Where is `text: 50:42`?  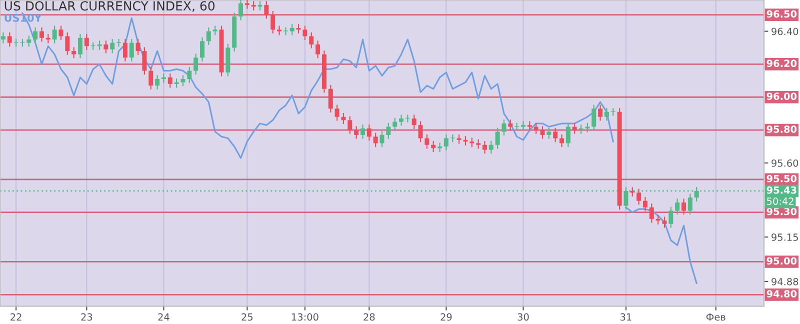
text: 50:42 is located at coordinates (780, 201).